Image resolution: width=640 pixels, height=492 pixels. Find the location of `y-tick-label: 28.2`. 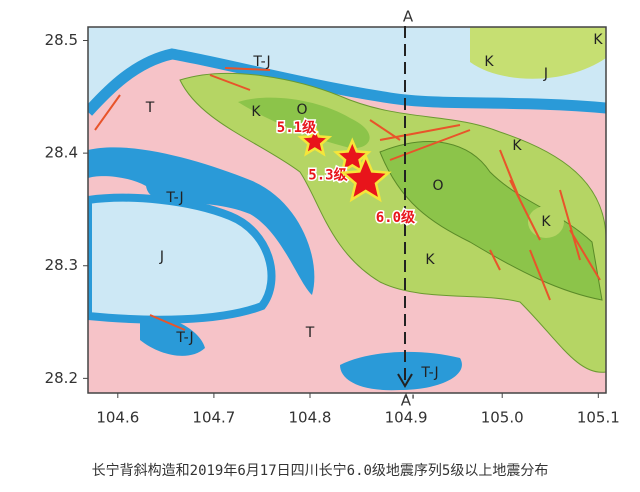

y-tick-label: 28.2 is located at coordinates (61, 378).